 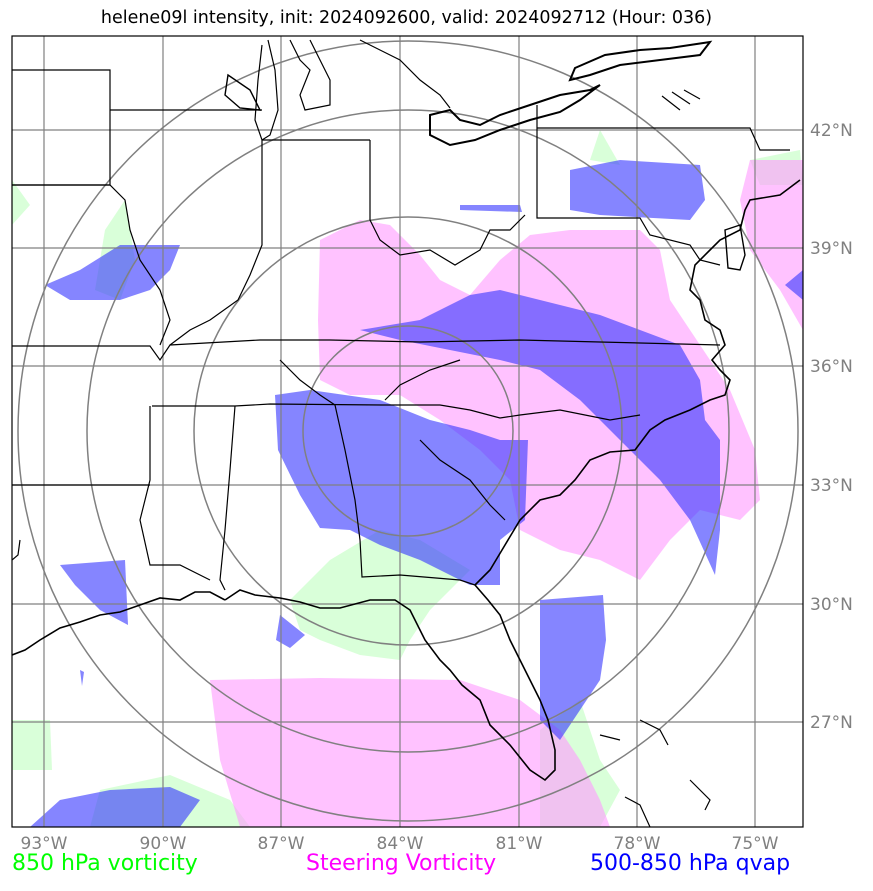 What do you see at coordinates (831, 427) in the screenshot?
I see `latitude-labels: 42°N 39°N 36°N 33°N 30°N 27°N` at bounding box center [831, 427].